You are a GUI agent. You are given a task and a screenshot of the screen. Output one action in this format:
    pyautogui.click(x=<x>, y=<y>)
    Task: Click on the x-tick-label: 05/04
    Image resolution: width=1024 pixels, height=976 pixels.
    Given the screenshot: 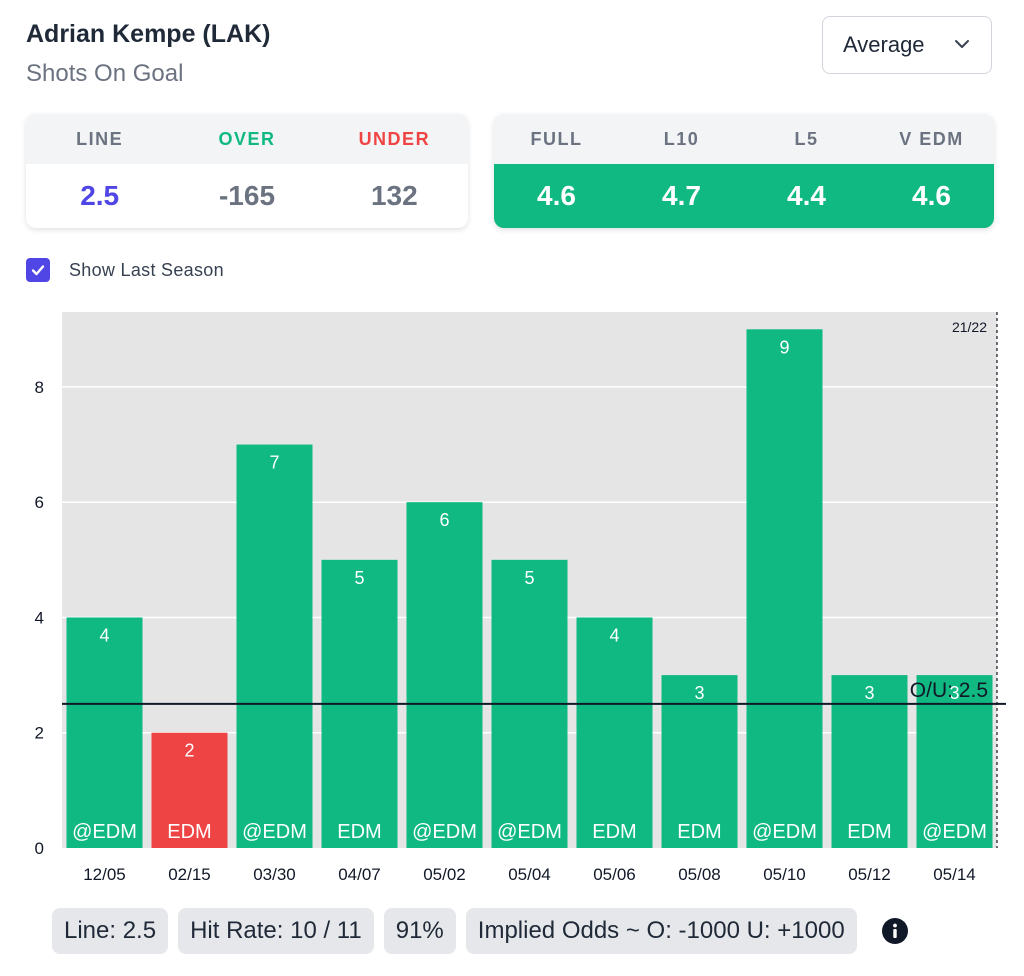 What is the action you would take?
    pyautogui.click(x=529, y=874)
    